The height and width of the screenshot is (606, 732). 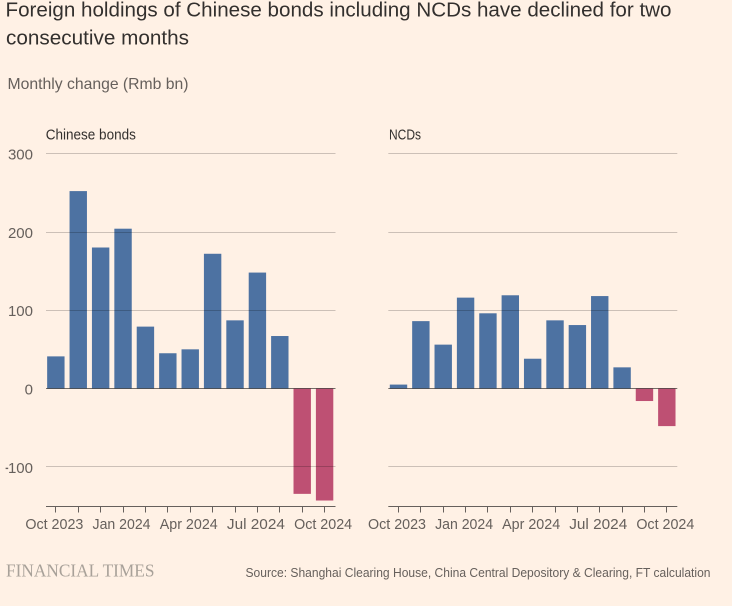 What do you see at coordinates (97, 39) in the screenshot?
I see `svg-text: consecutive months` at bounding box center [97, 39].